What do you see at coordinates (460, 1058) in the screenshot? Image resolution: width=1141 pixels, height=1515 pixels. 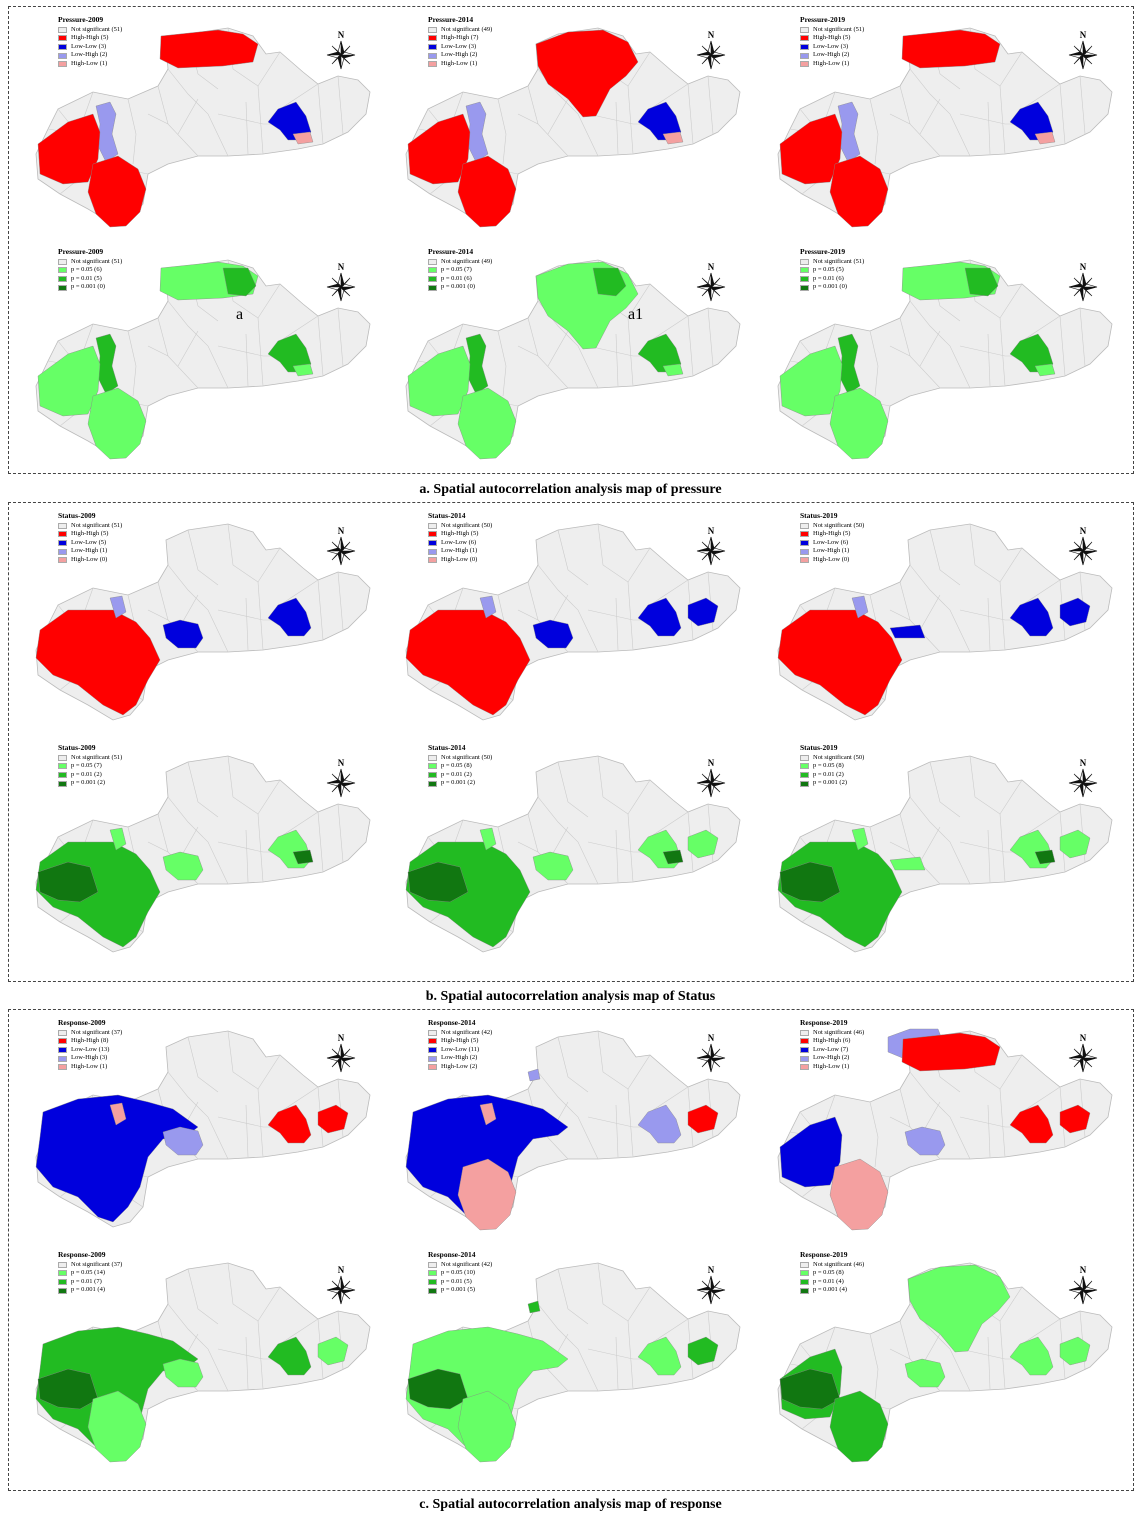 I see `legend-item: Low-High (2)` at bounding box center [460, 1058].